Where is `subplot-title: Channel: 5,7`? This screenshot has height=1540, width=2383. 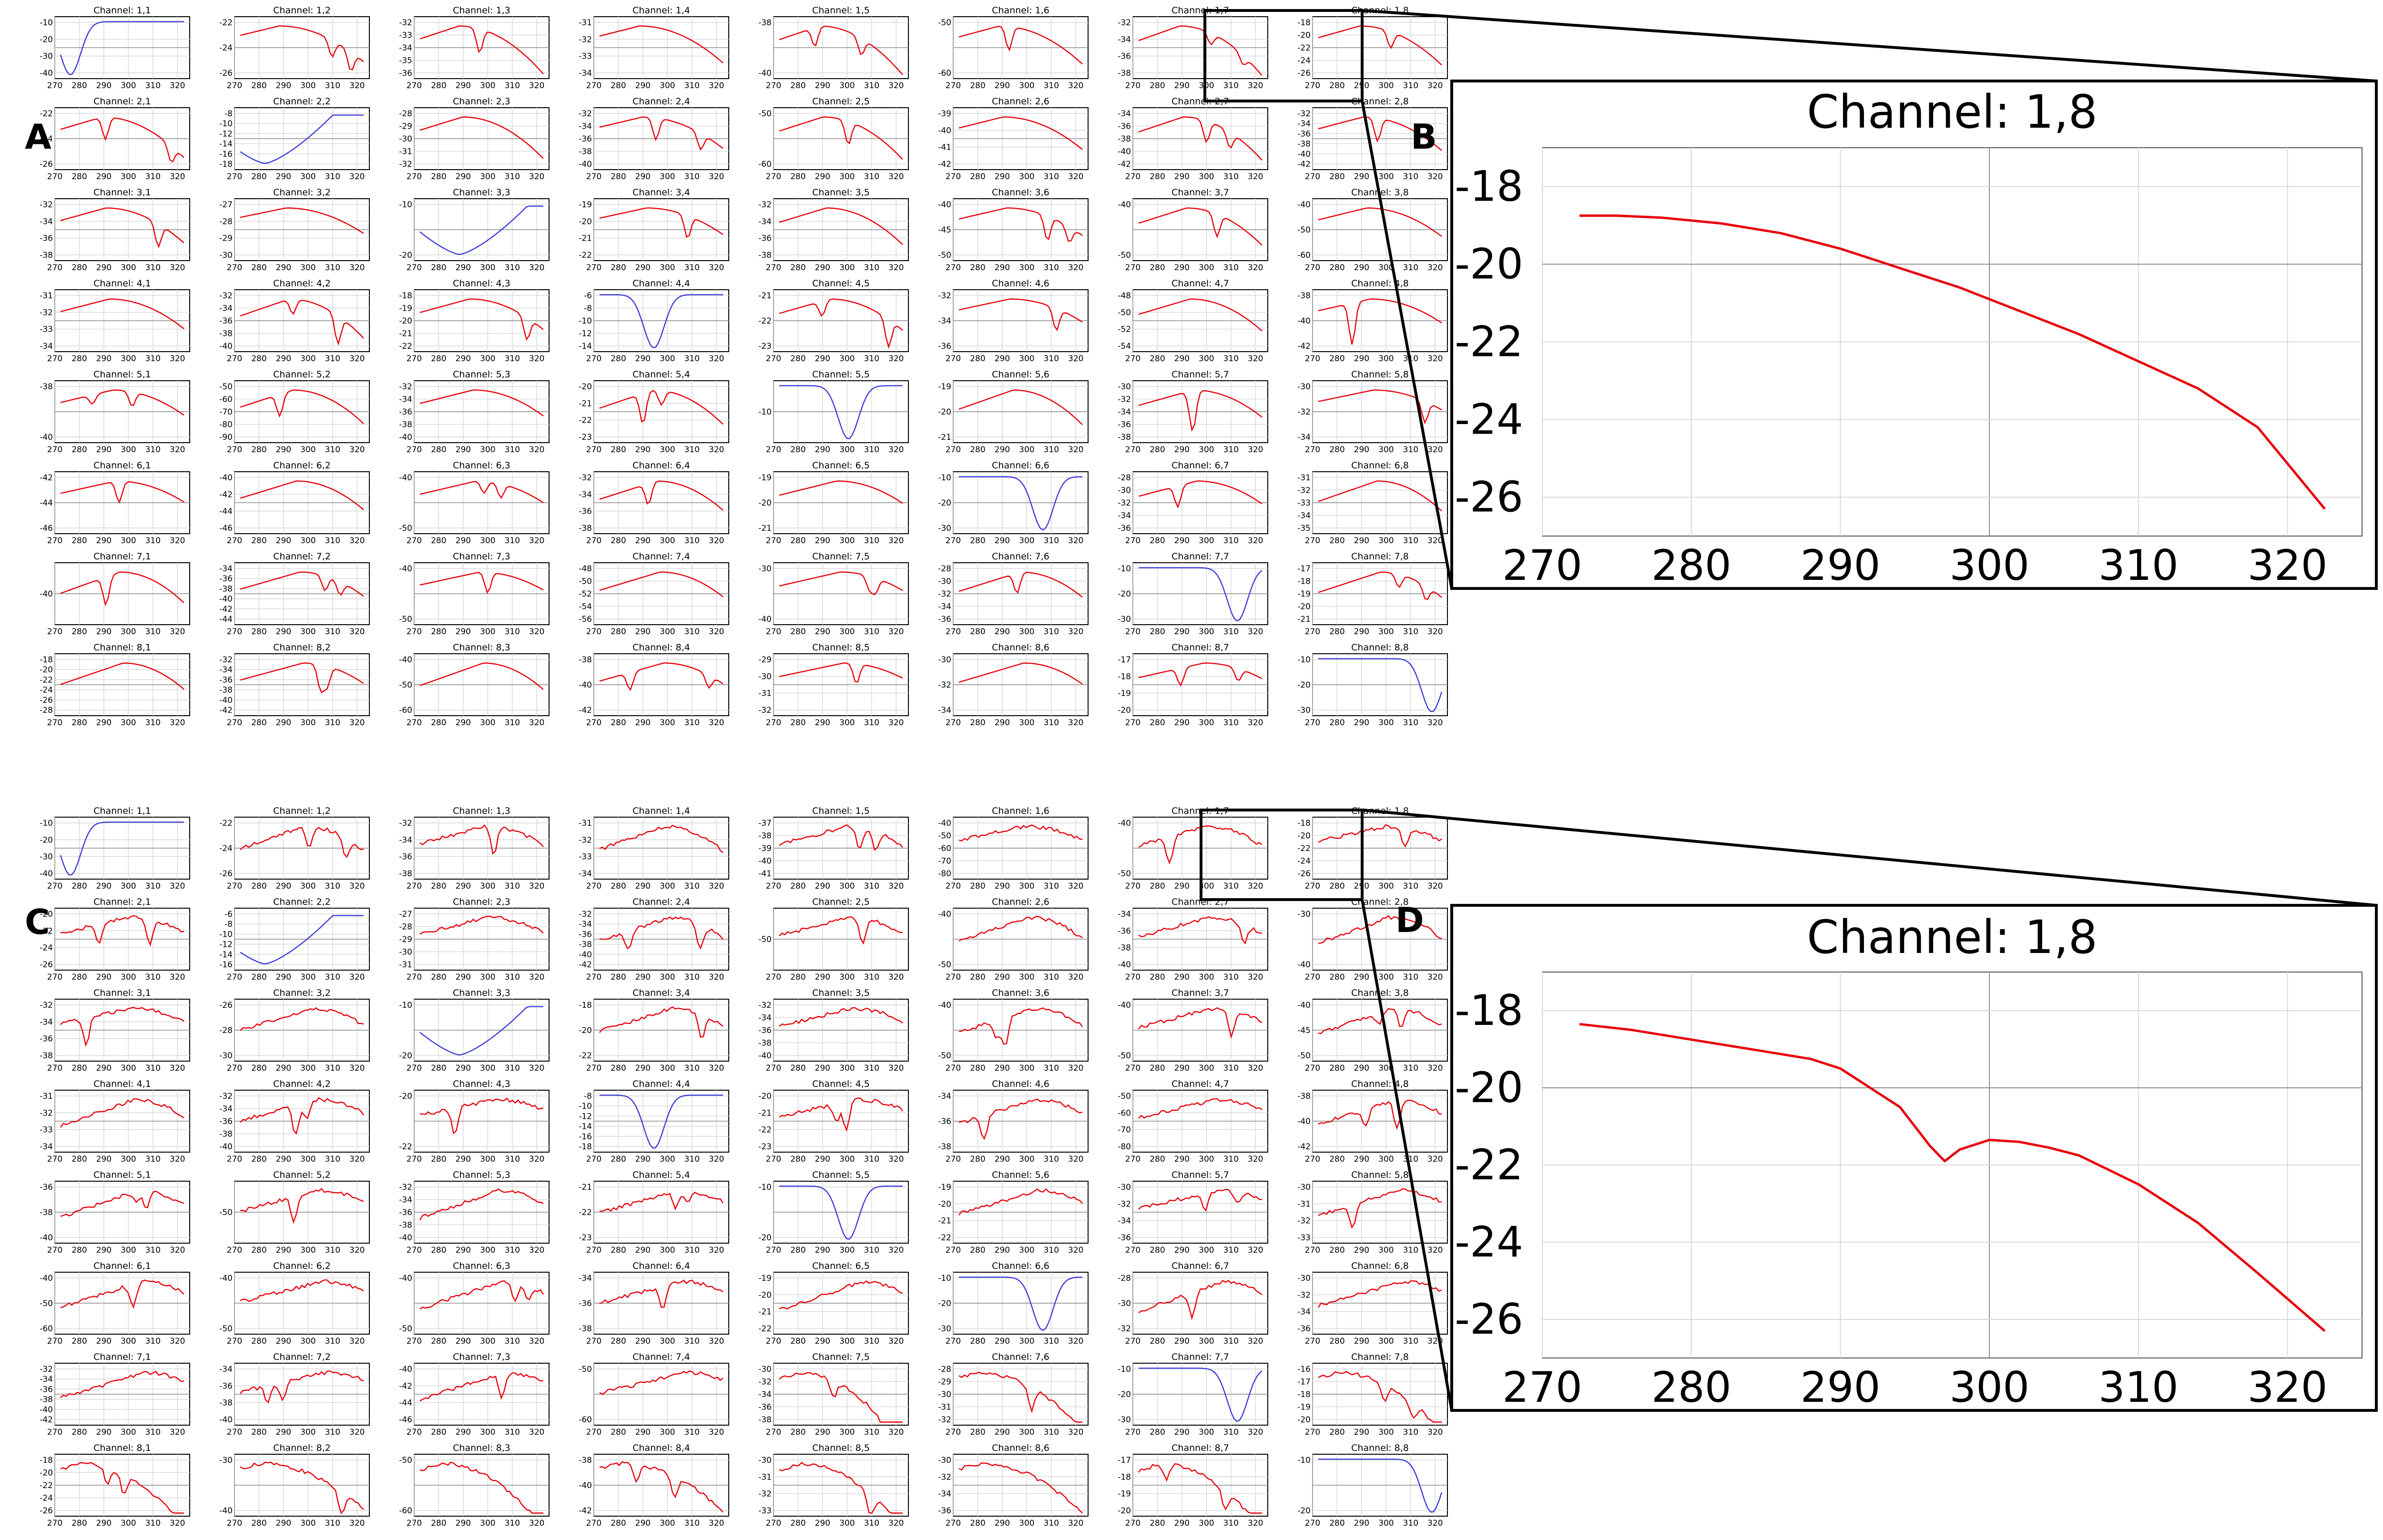 subplot-title: Channel: 5,7 is located at coordinates (1200, 374).